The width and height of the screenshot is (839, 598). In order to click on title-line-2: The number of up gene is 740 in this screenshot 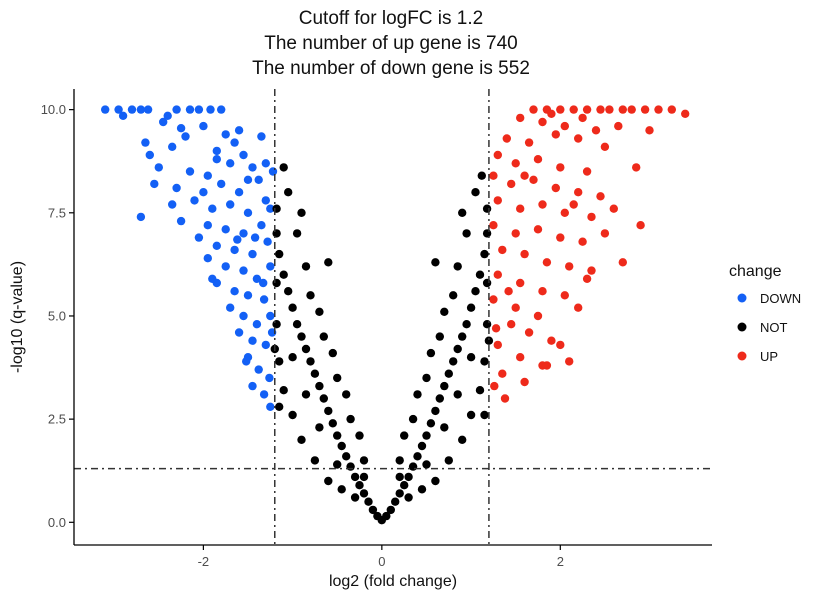, I will do `click(391, 43)`.